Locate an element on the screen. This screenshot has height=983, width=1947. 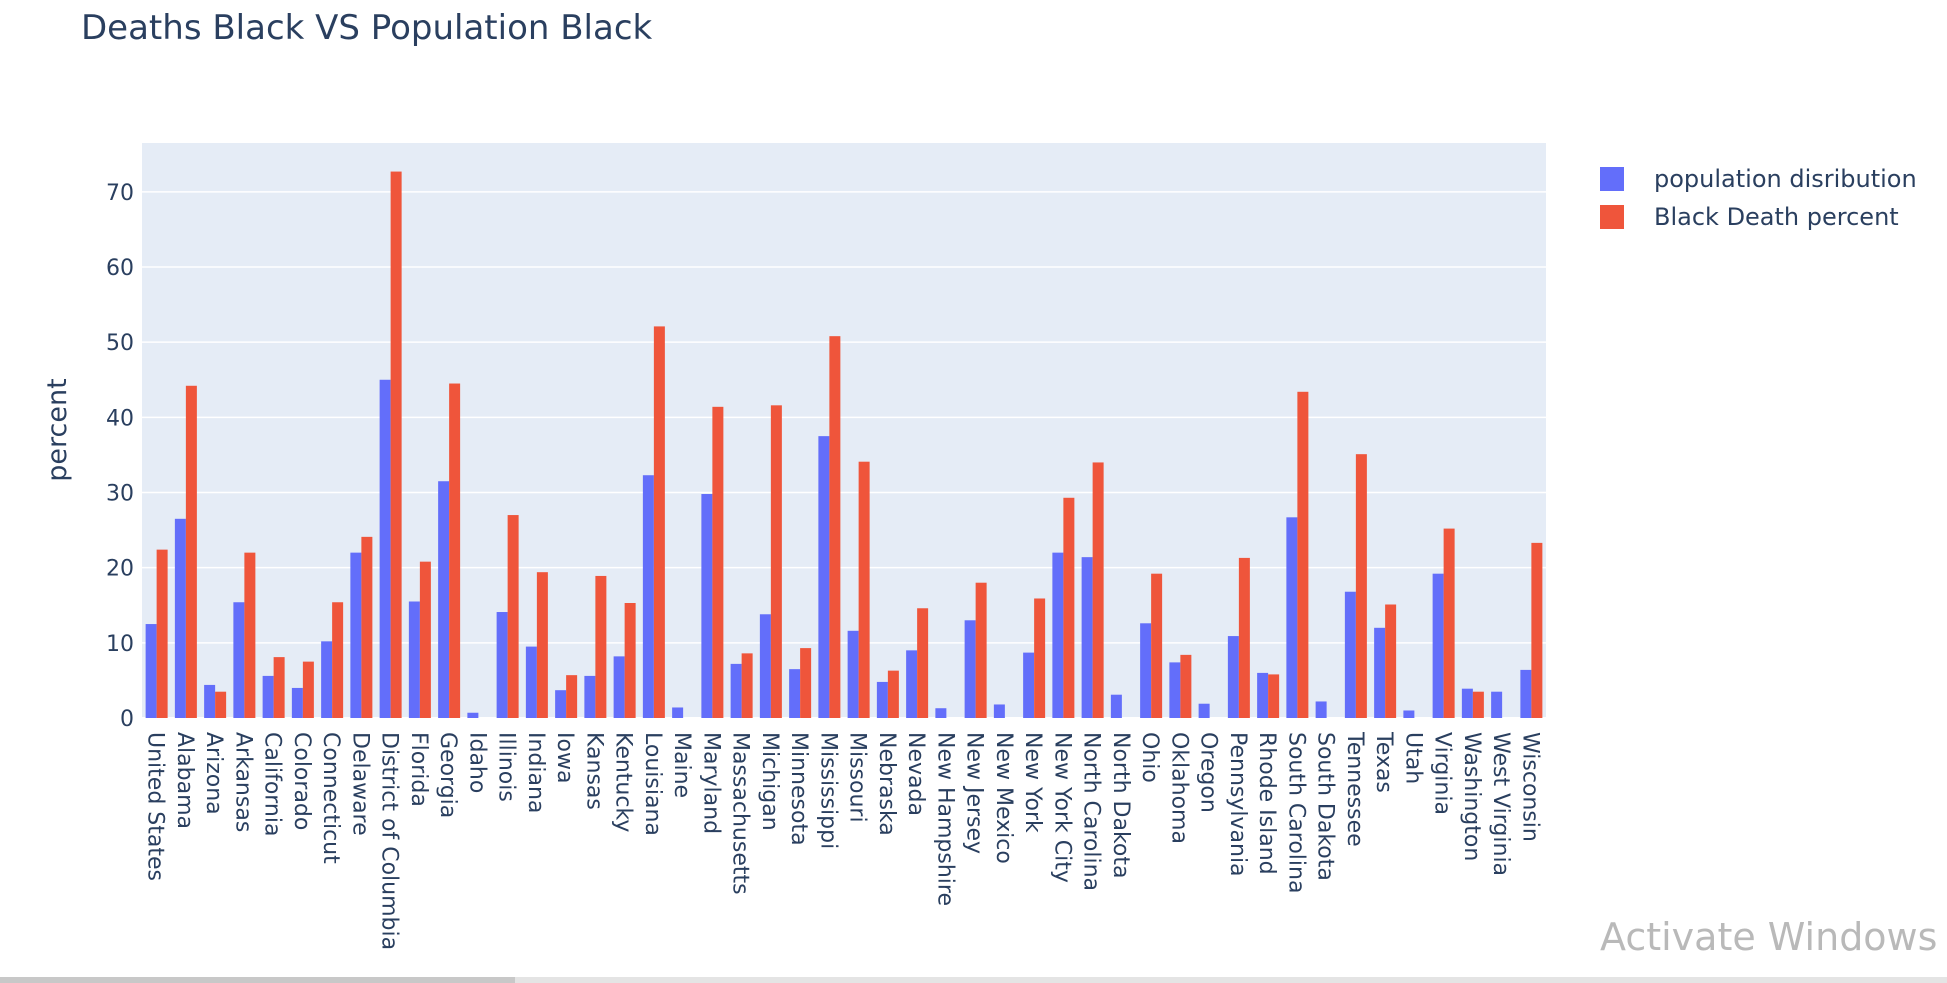
x-tick-label: Michigan is located at coordinates (769, 781).